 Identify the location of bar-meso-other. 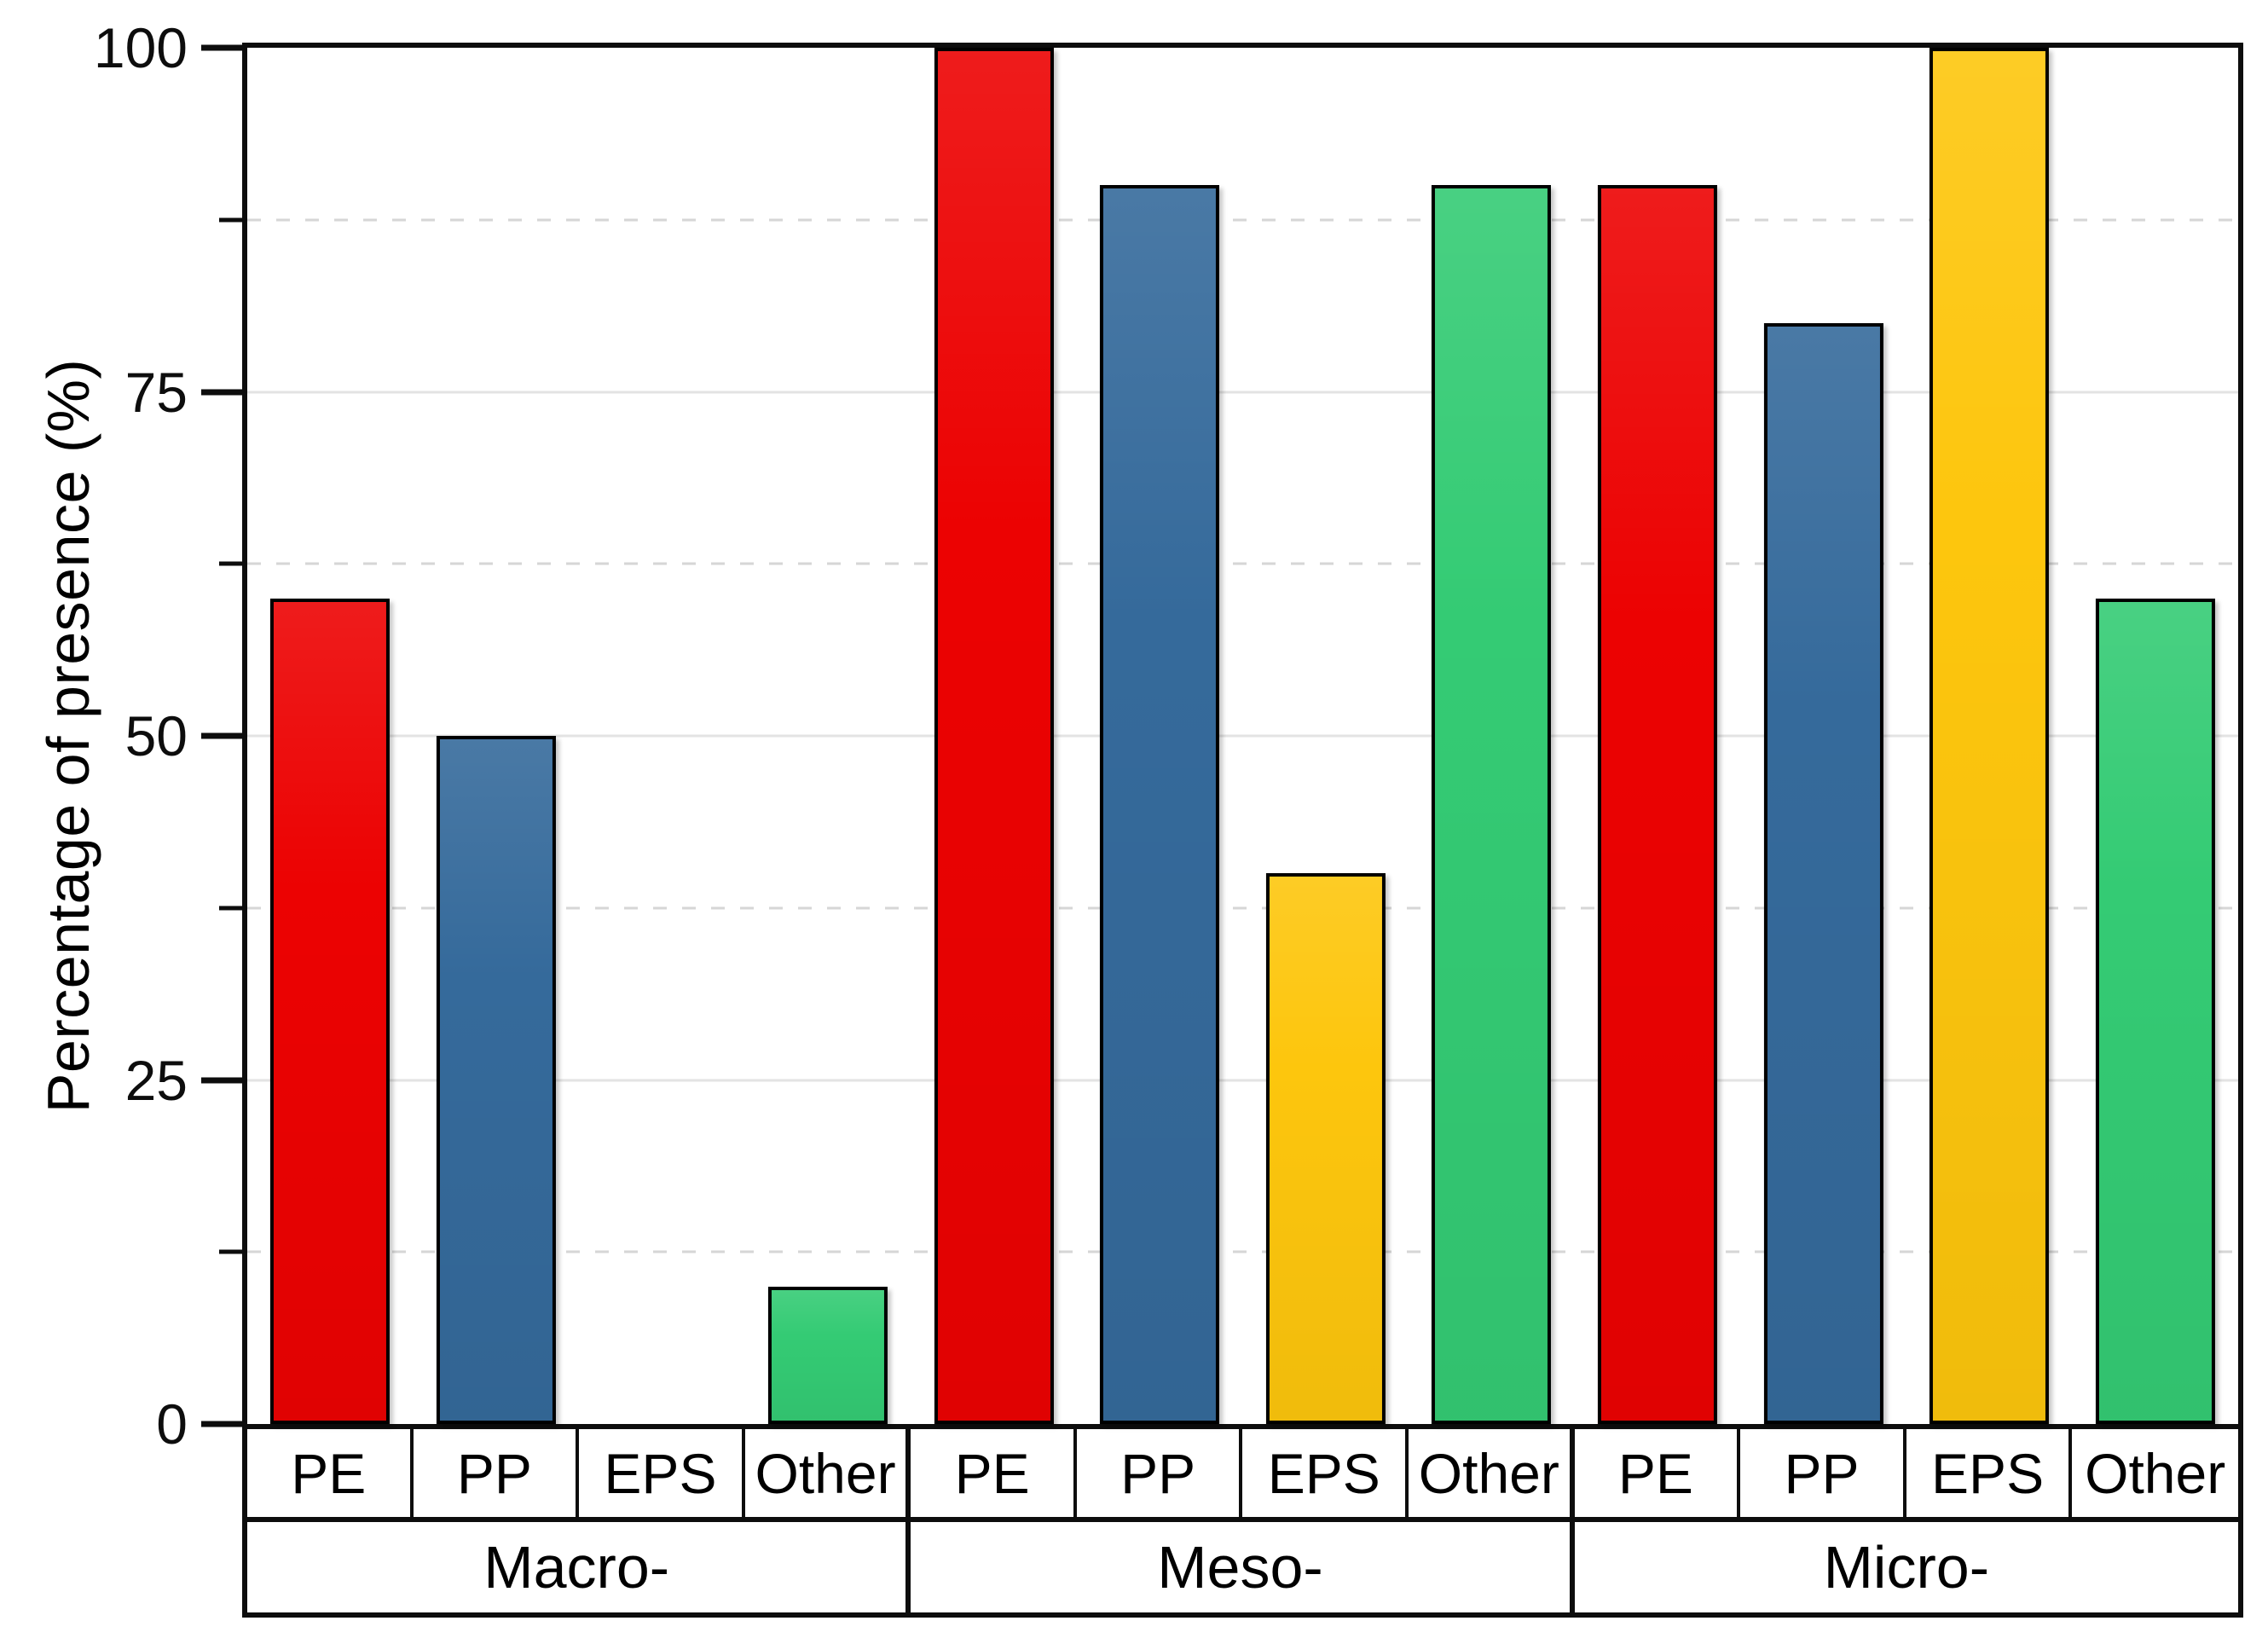
(1492, 804).